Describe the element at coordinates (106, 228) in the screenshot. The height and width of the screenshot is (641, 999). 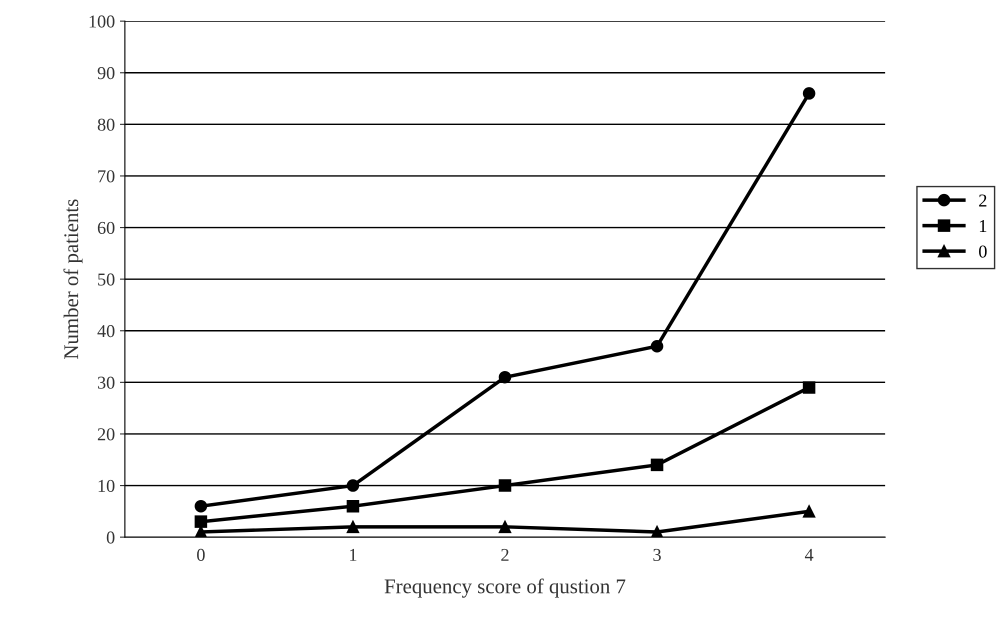
I see `y-tick-label: 60` at that location.